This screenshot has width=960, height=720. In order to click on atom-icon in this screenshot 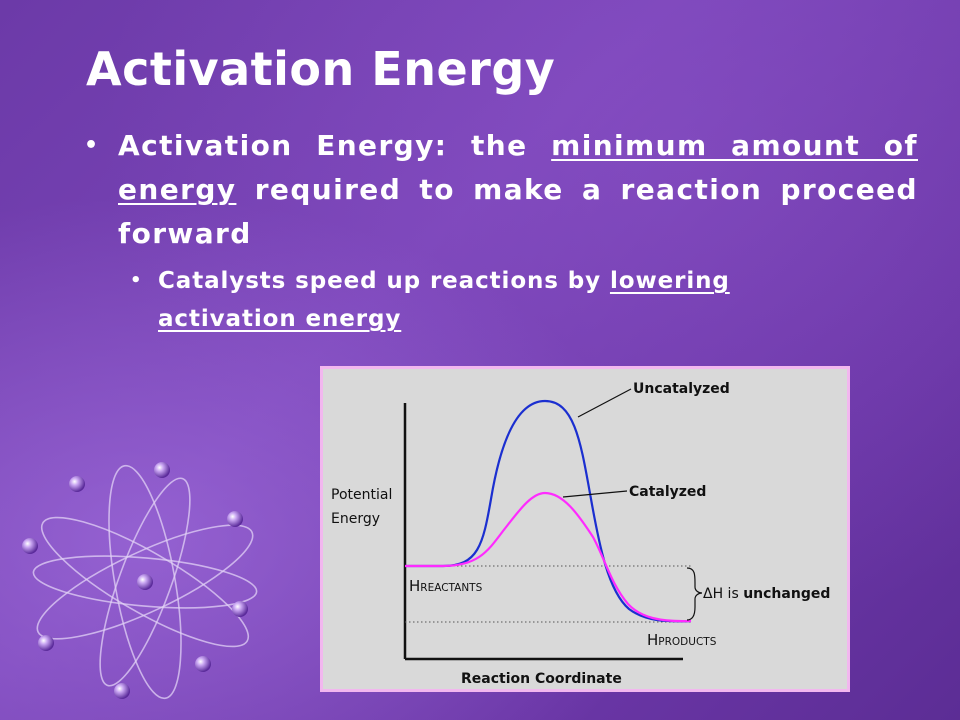, I will do `click(140, 581)`.